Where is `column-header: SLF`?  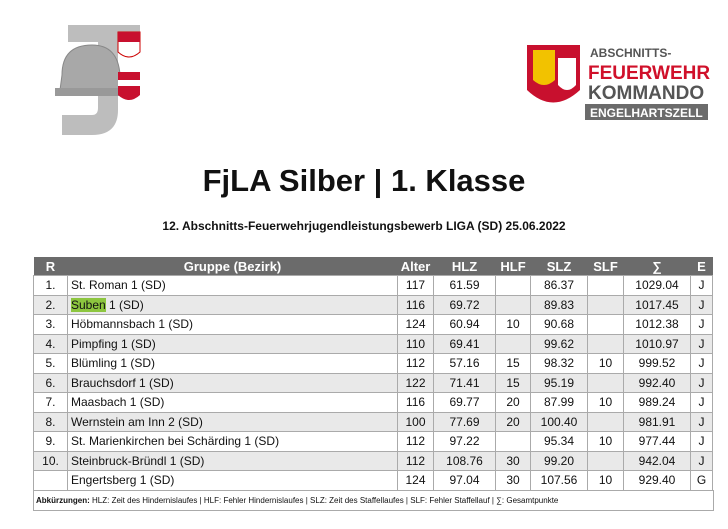
column-header: SLF is located at coordinates (605, 266).